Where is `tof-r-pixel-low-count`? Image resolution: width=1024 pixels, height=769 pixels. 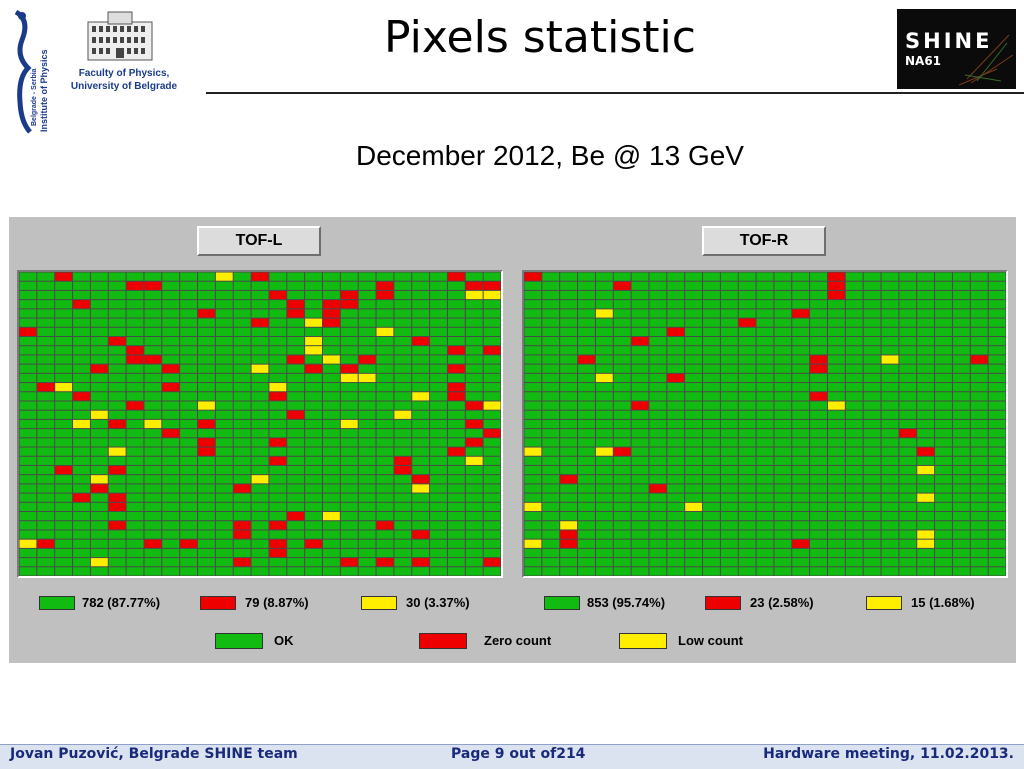
tof-r-pixel-low-count is located at coordinates (926, 470).